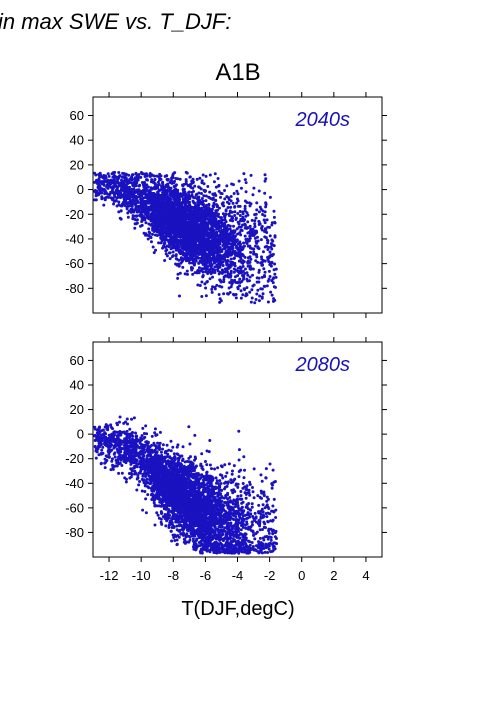 The image size is (501, 709). What do you see at coordinates (115, 21) in the screenshot?
I see `figure-top-title: in max SWE vs. T_DJF:` at bounding box center [115, 21].